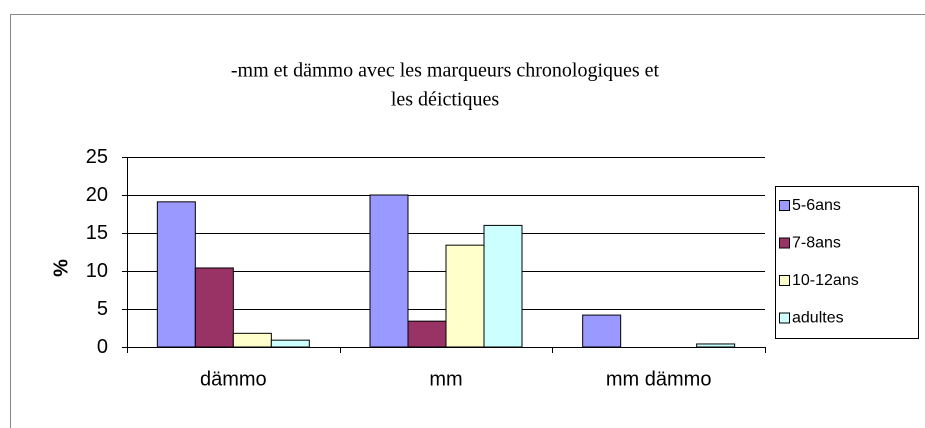  Describe the element at coordinates (445, 100) in the screenshot. I see `chart-title: les déictiques` at that location.